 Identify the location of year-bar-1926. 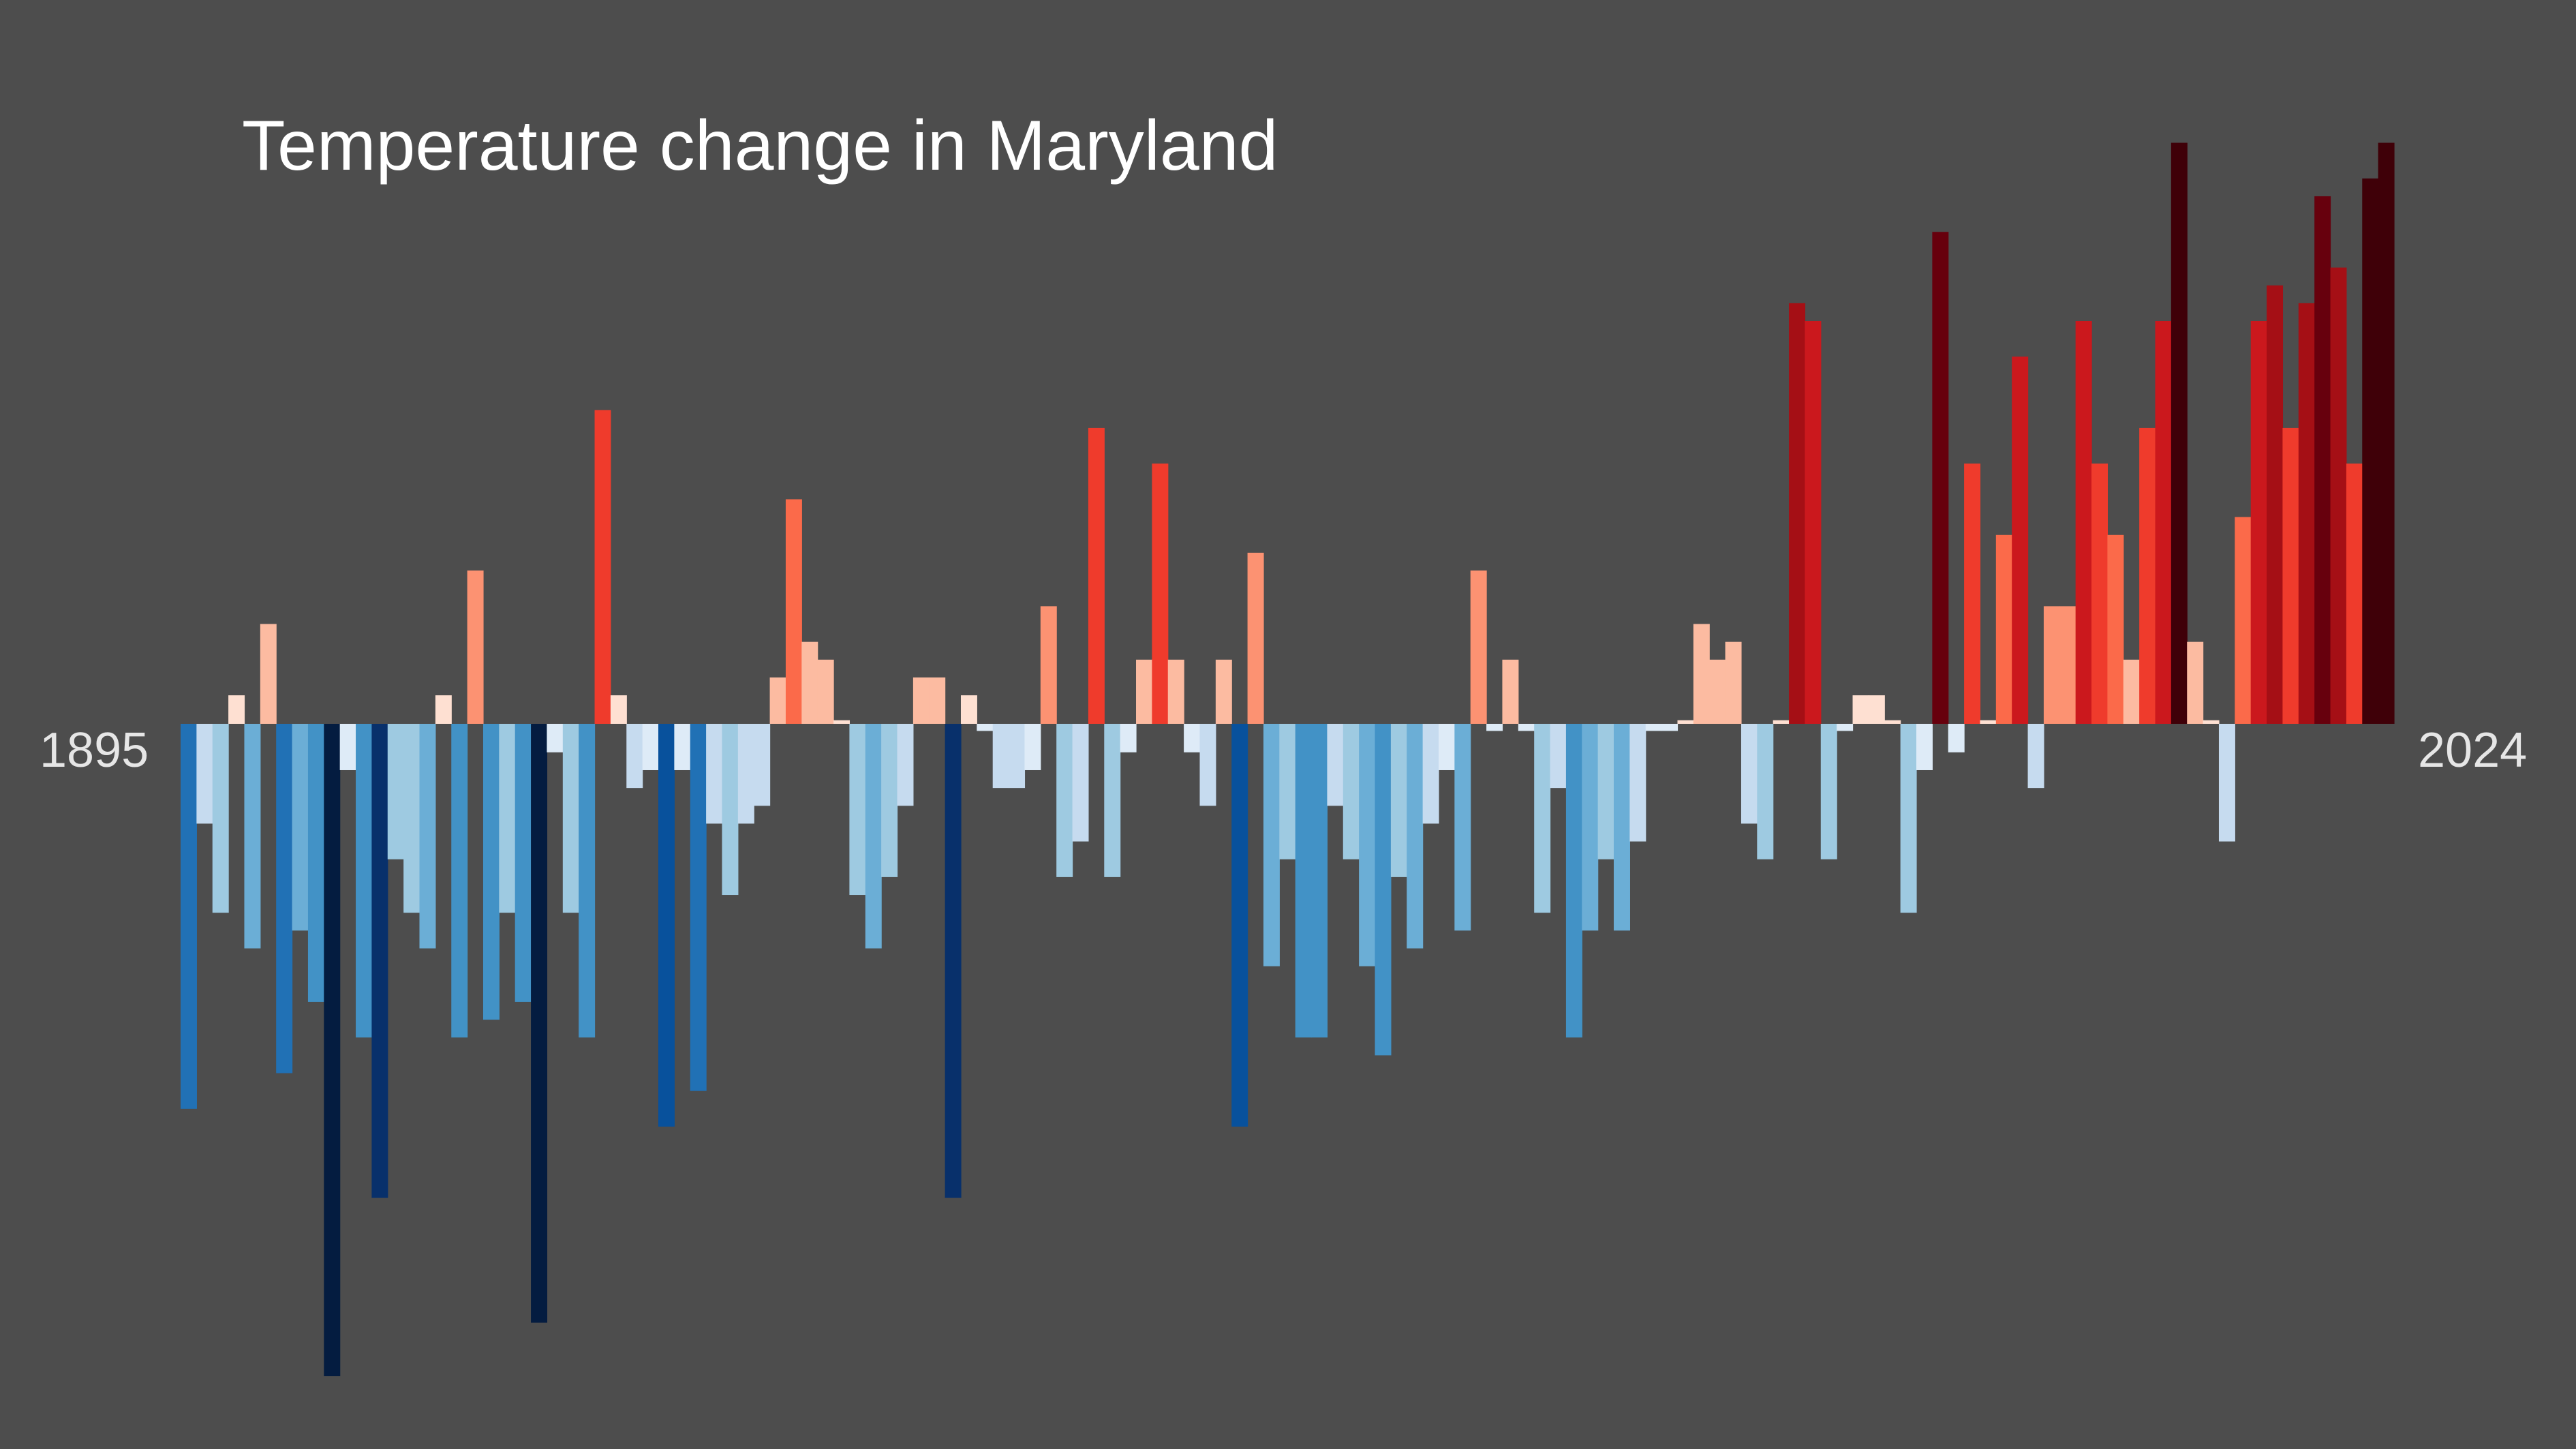
(682, 747).